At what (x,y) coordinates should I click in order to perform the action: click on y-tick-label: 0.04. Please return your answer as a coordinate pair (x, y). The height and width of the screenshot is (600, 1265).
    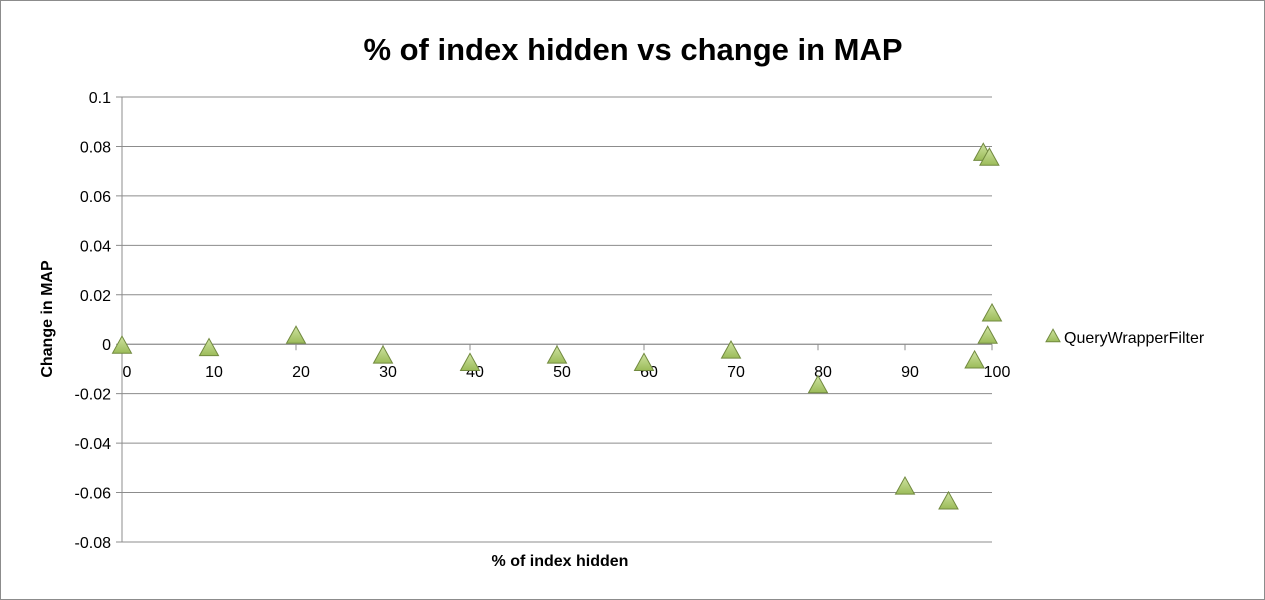
    Looking at the image, I should click on (95, 246).